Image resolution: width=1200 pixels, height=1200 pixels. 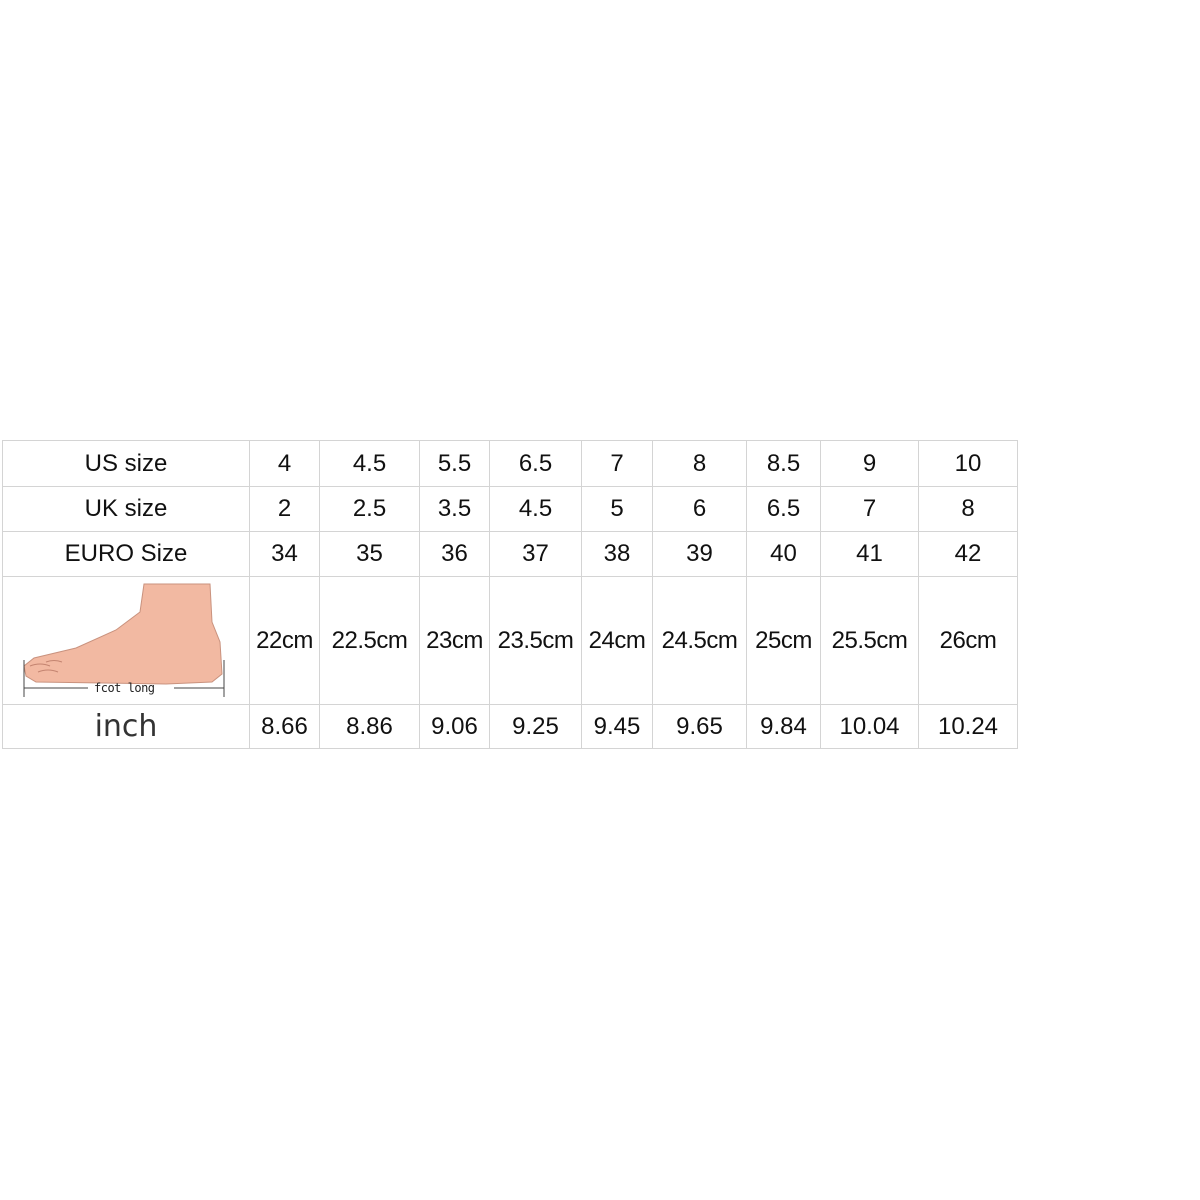 What do you see at coordinates (699, 509) in the screenshot?
I see `size-cell: 6` at bounding box center [699, 509].